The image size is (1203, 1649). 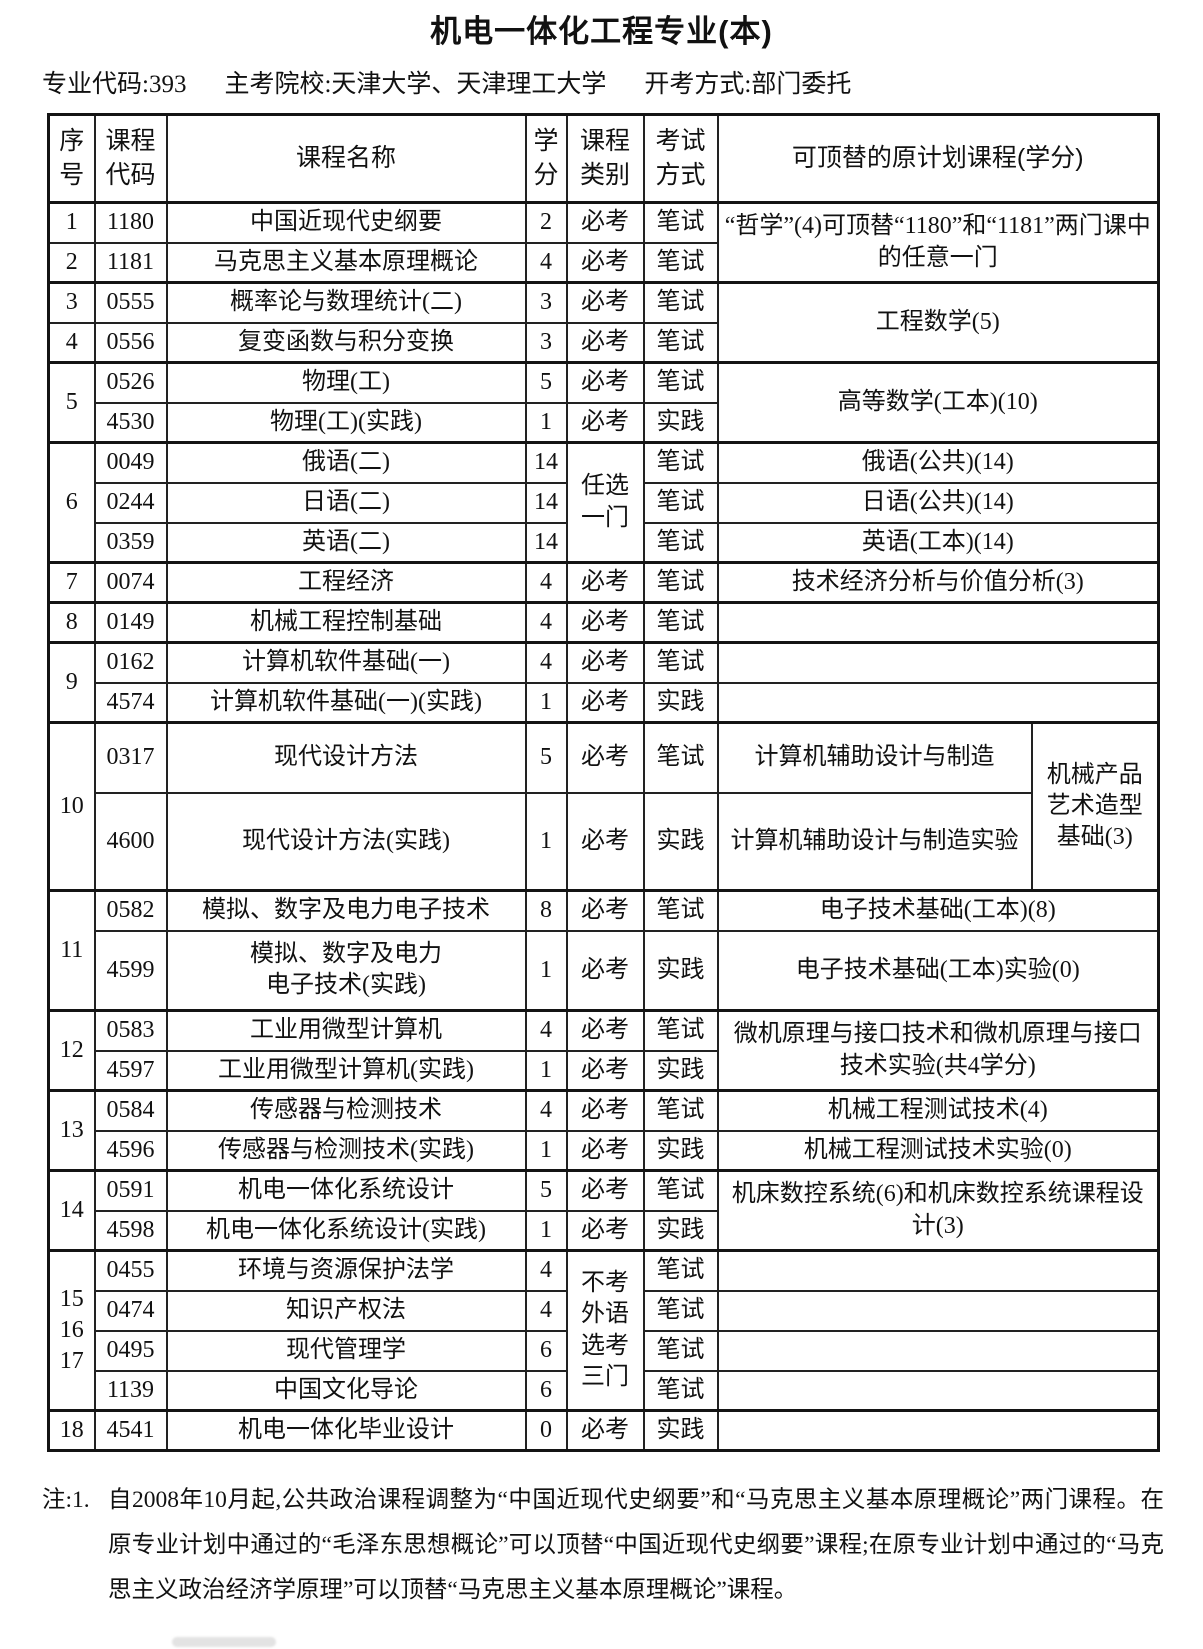 What do you see at coordinates (130, 342) in the screenshot?
I see `course-code: 0556` at bounding box center [130, 342].